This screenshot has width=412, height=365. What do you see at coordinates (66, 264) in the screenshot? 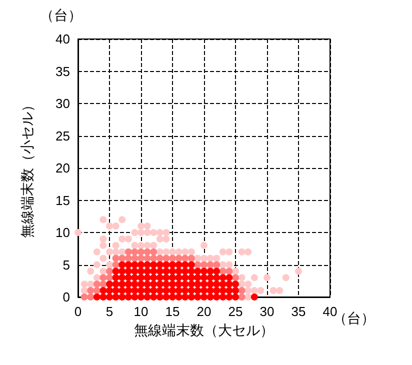
I see `y-tick-label: 5` at bounding box center [66, 264].